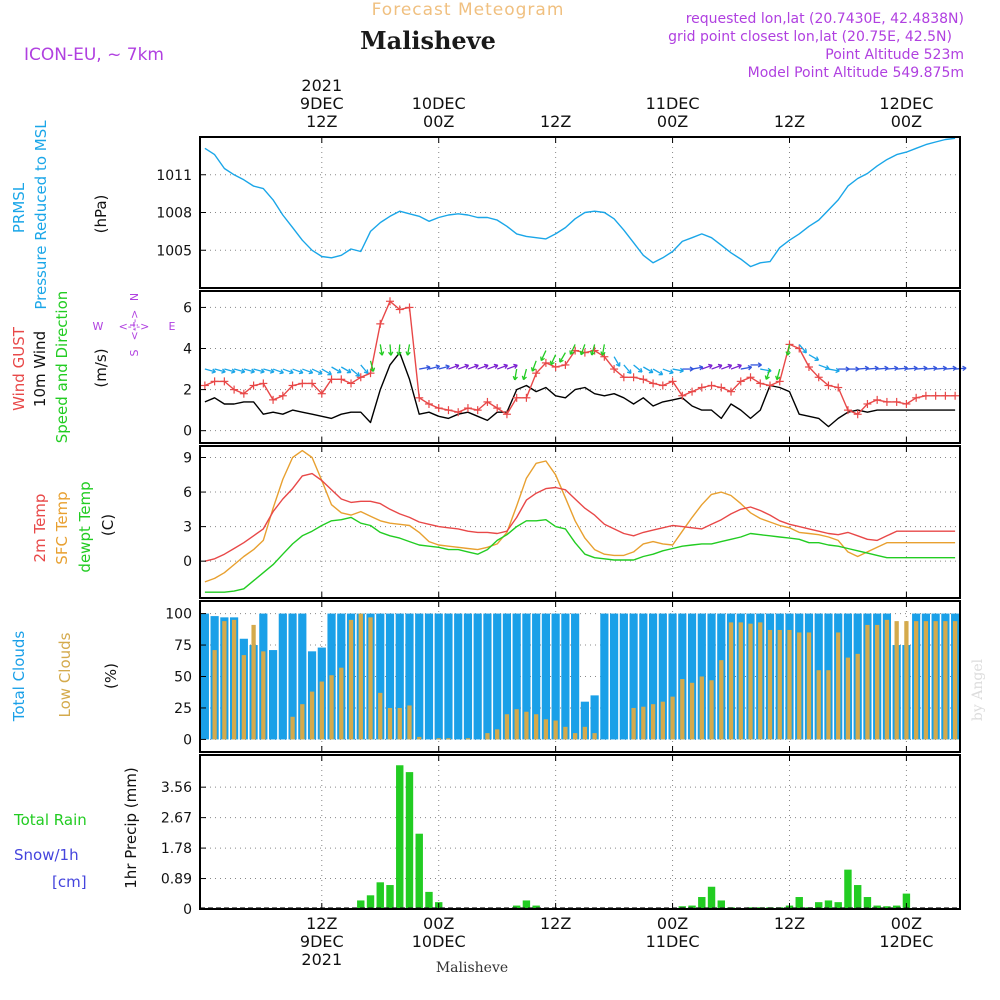 The width and height of the screenshot is (1000, 1000). I want to click on bottom-time-label: 12Z, so click(321, 923).